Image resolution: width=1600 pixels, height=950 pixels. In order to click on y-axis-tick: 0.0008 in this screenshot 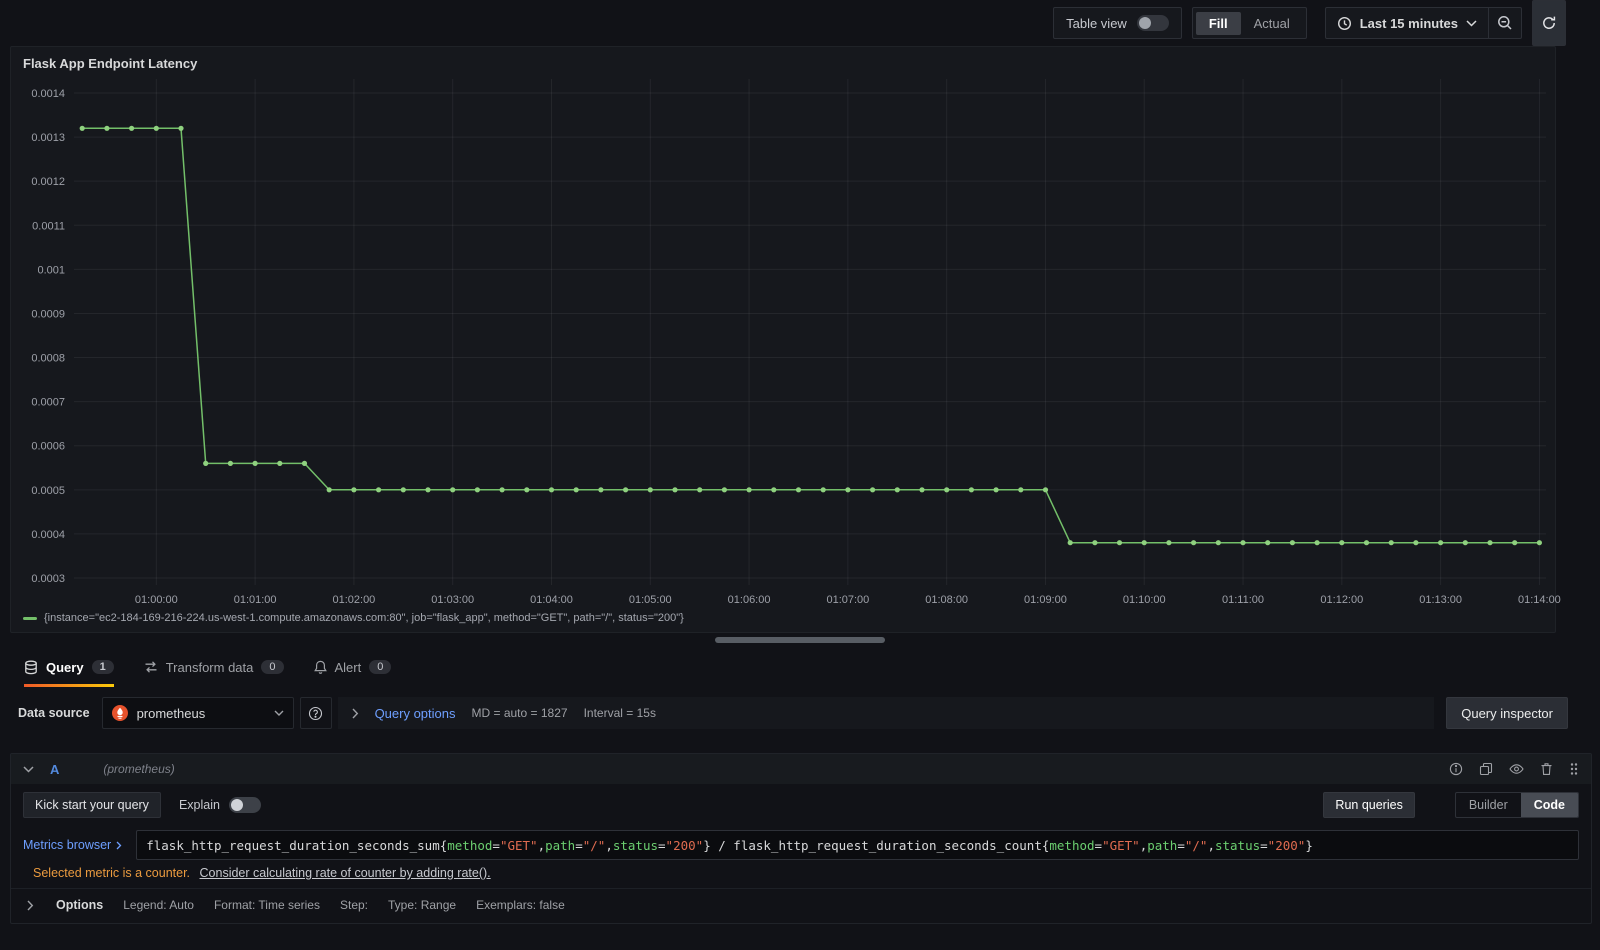, I will do `click(48, 359)`.